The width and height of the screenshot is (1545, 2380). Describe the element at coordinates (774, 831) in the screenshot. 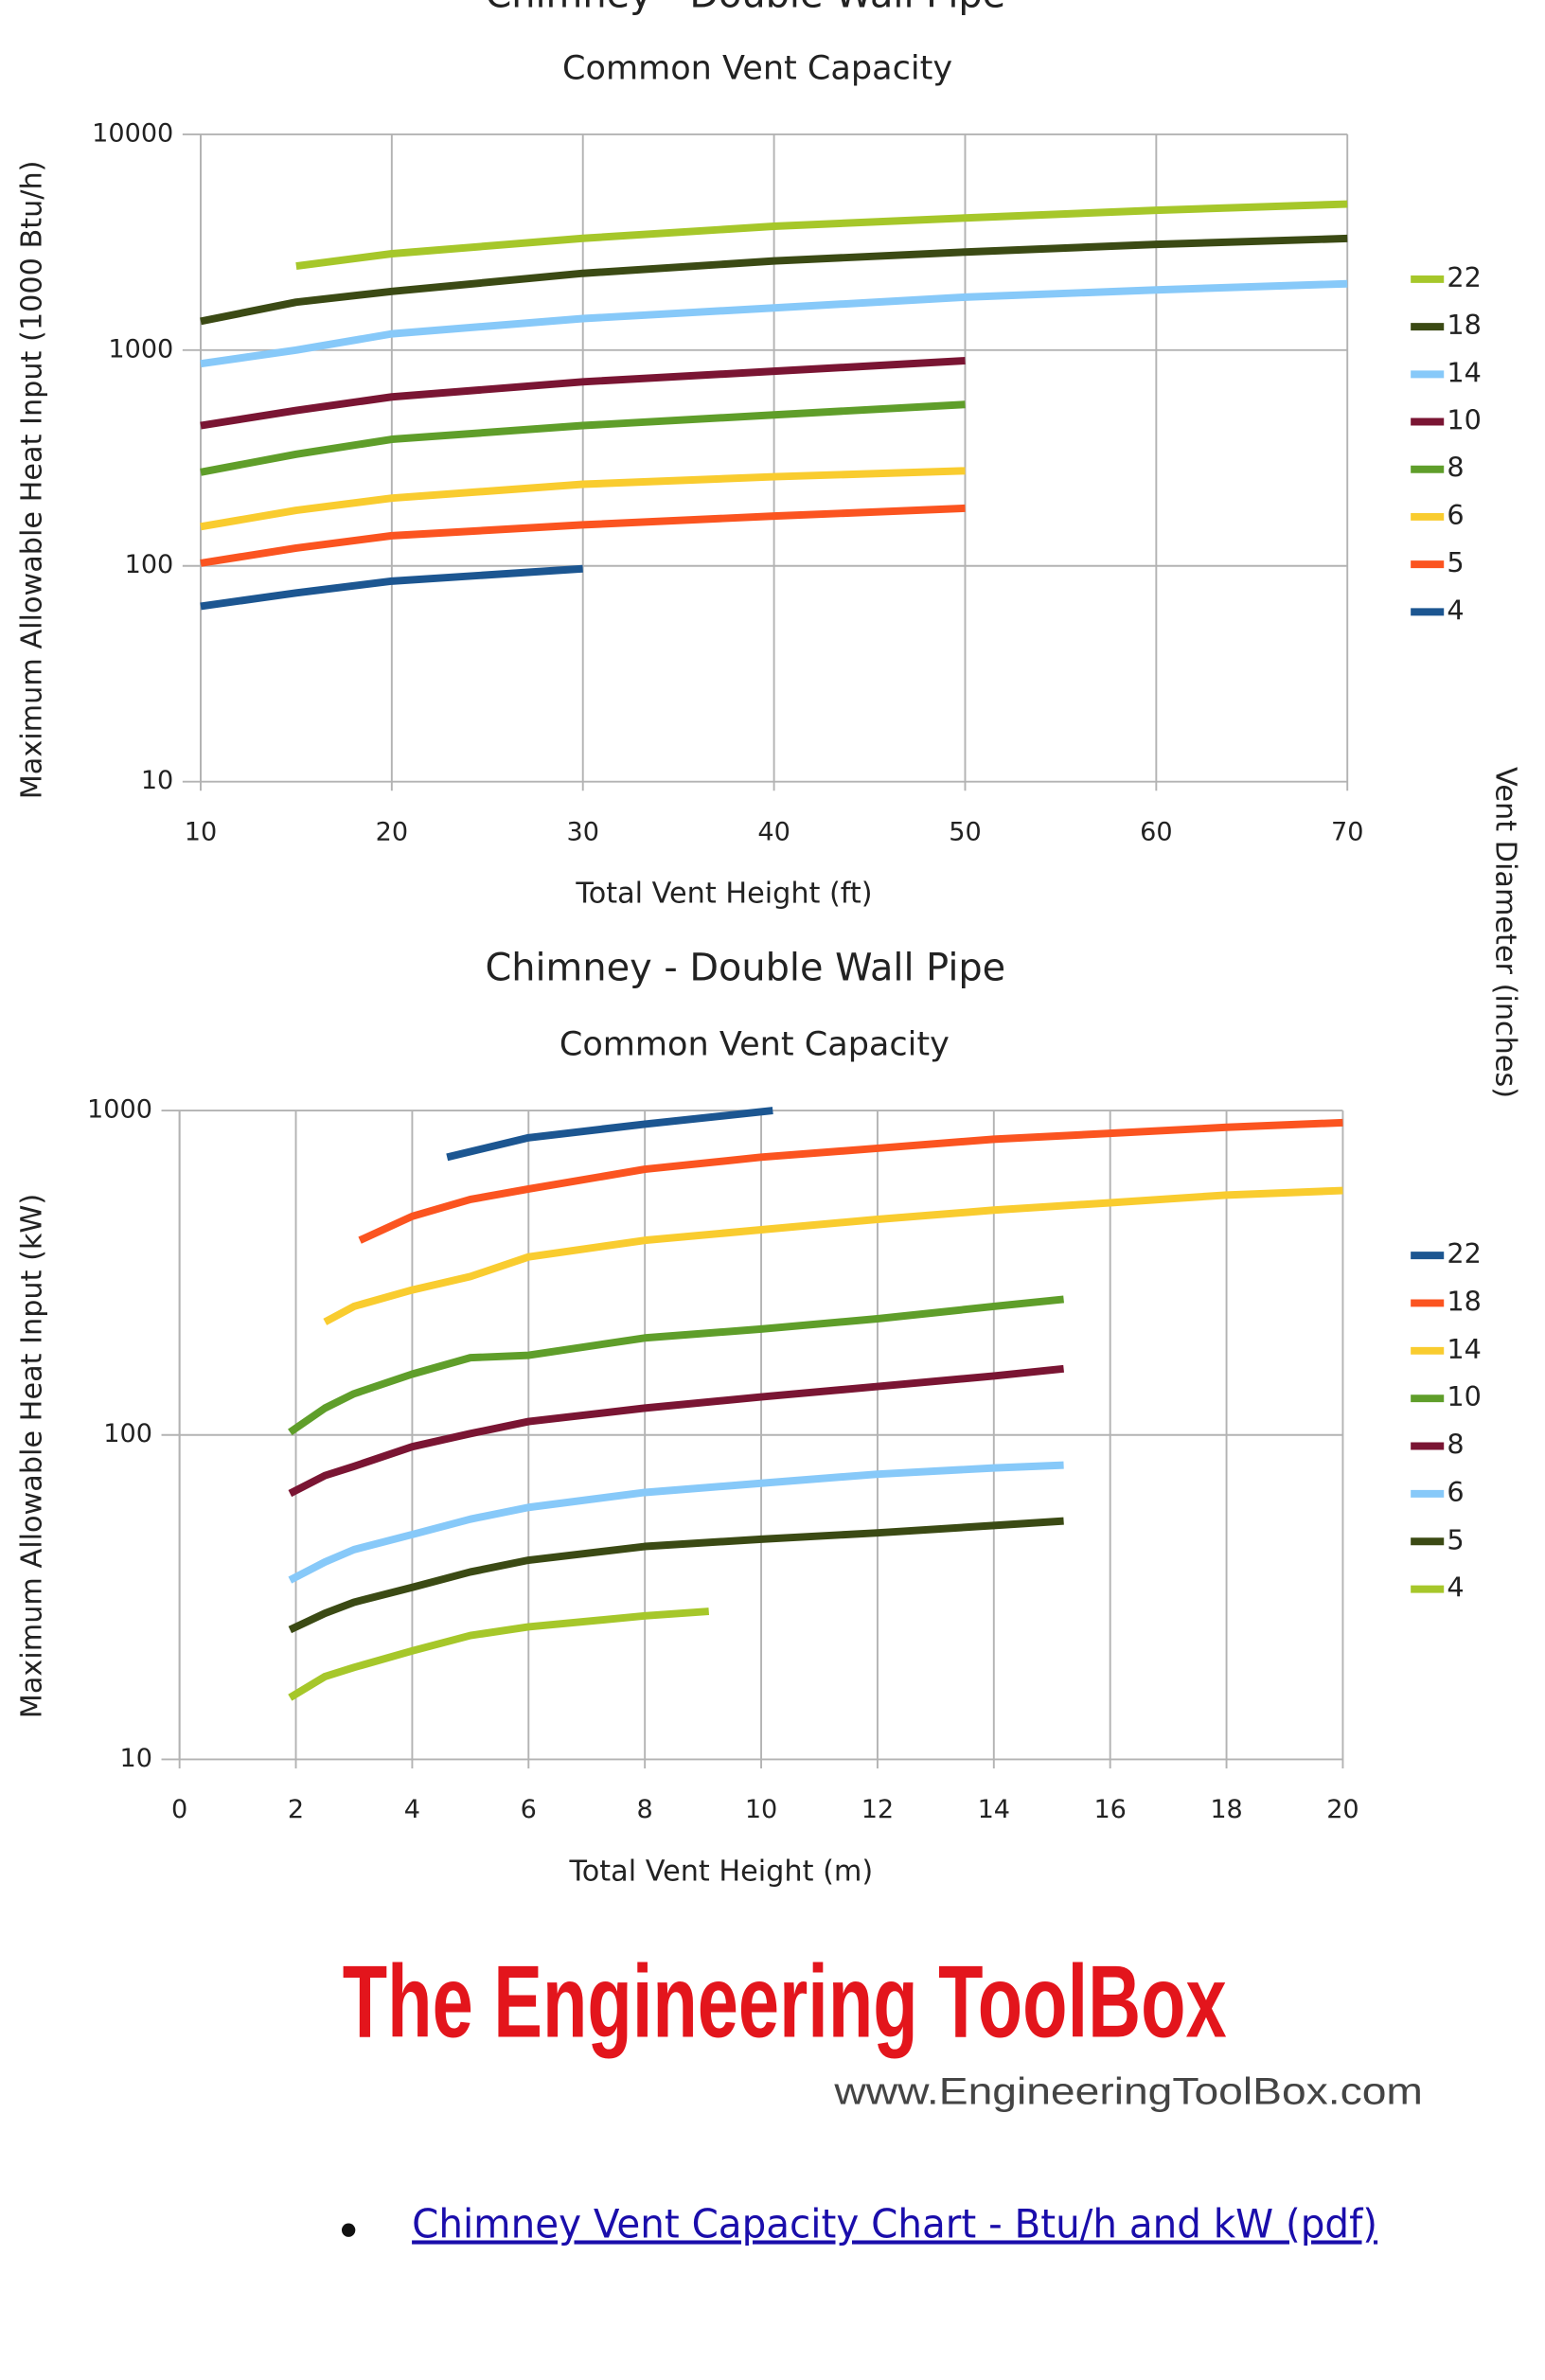

I see `x-tick-label: 40` at that location.